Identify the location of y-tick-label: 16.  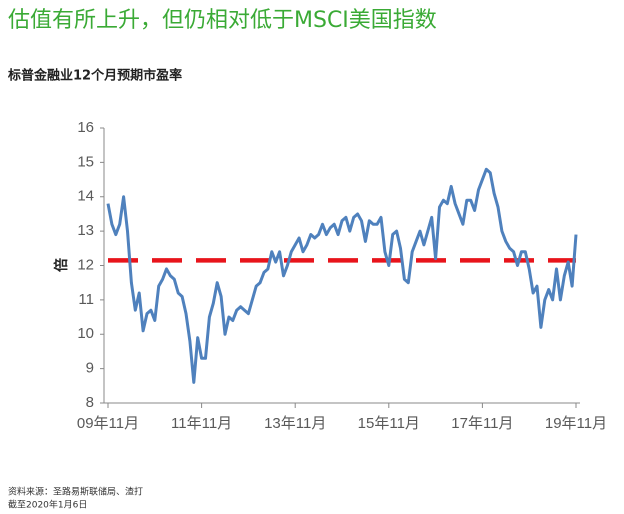
(85, 127).